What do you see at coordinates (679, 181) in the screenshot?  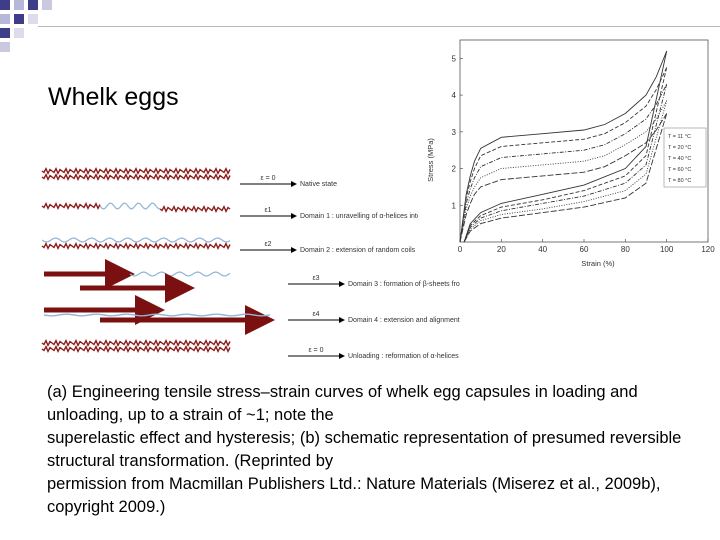 I see `legend-entry: T = 80 °C` at bounding box center [679, 181].